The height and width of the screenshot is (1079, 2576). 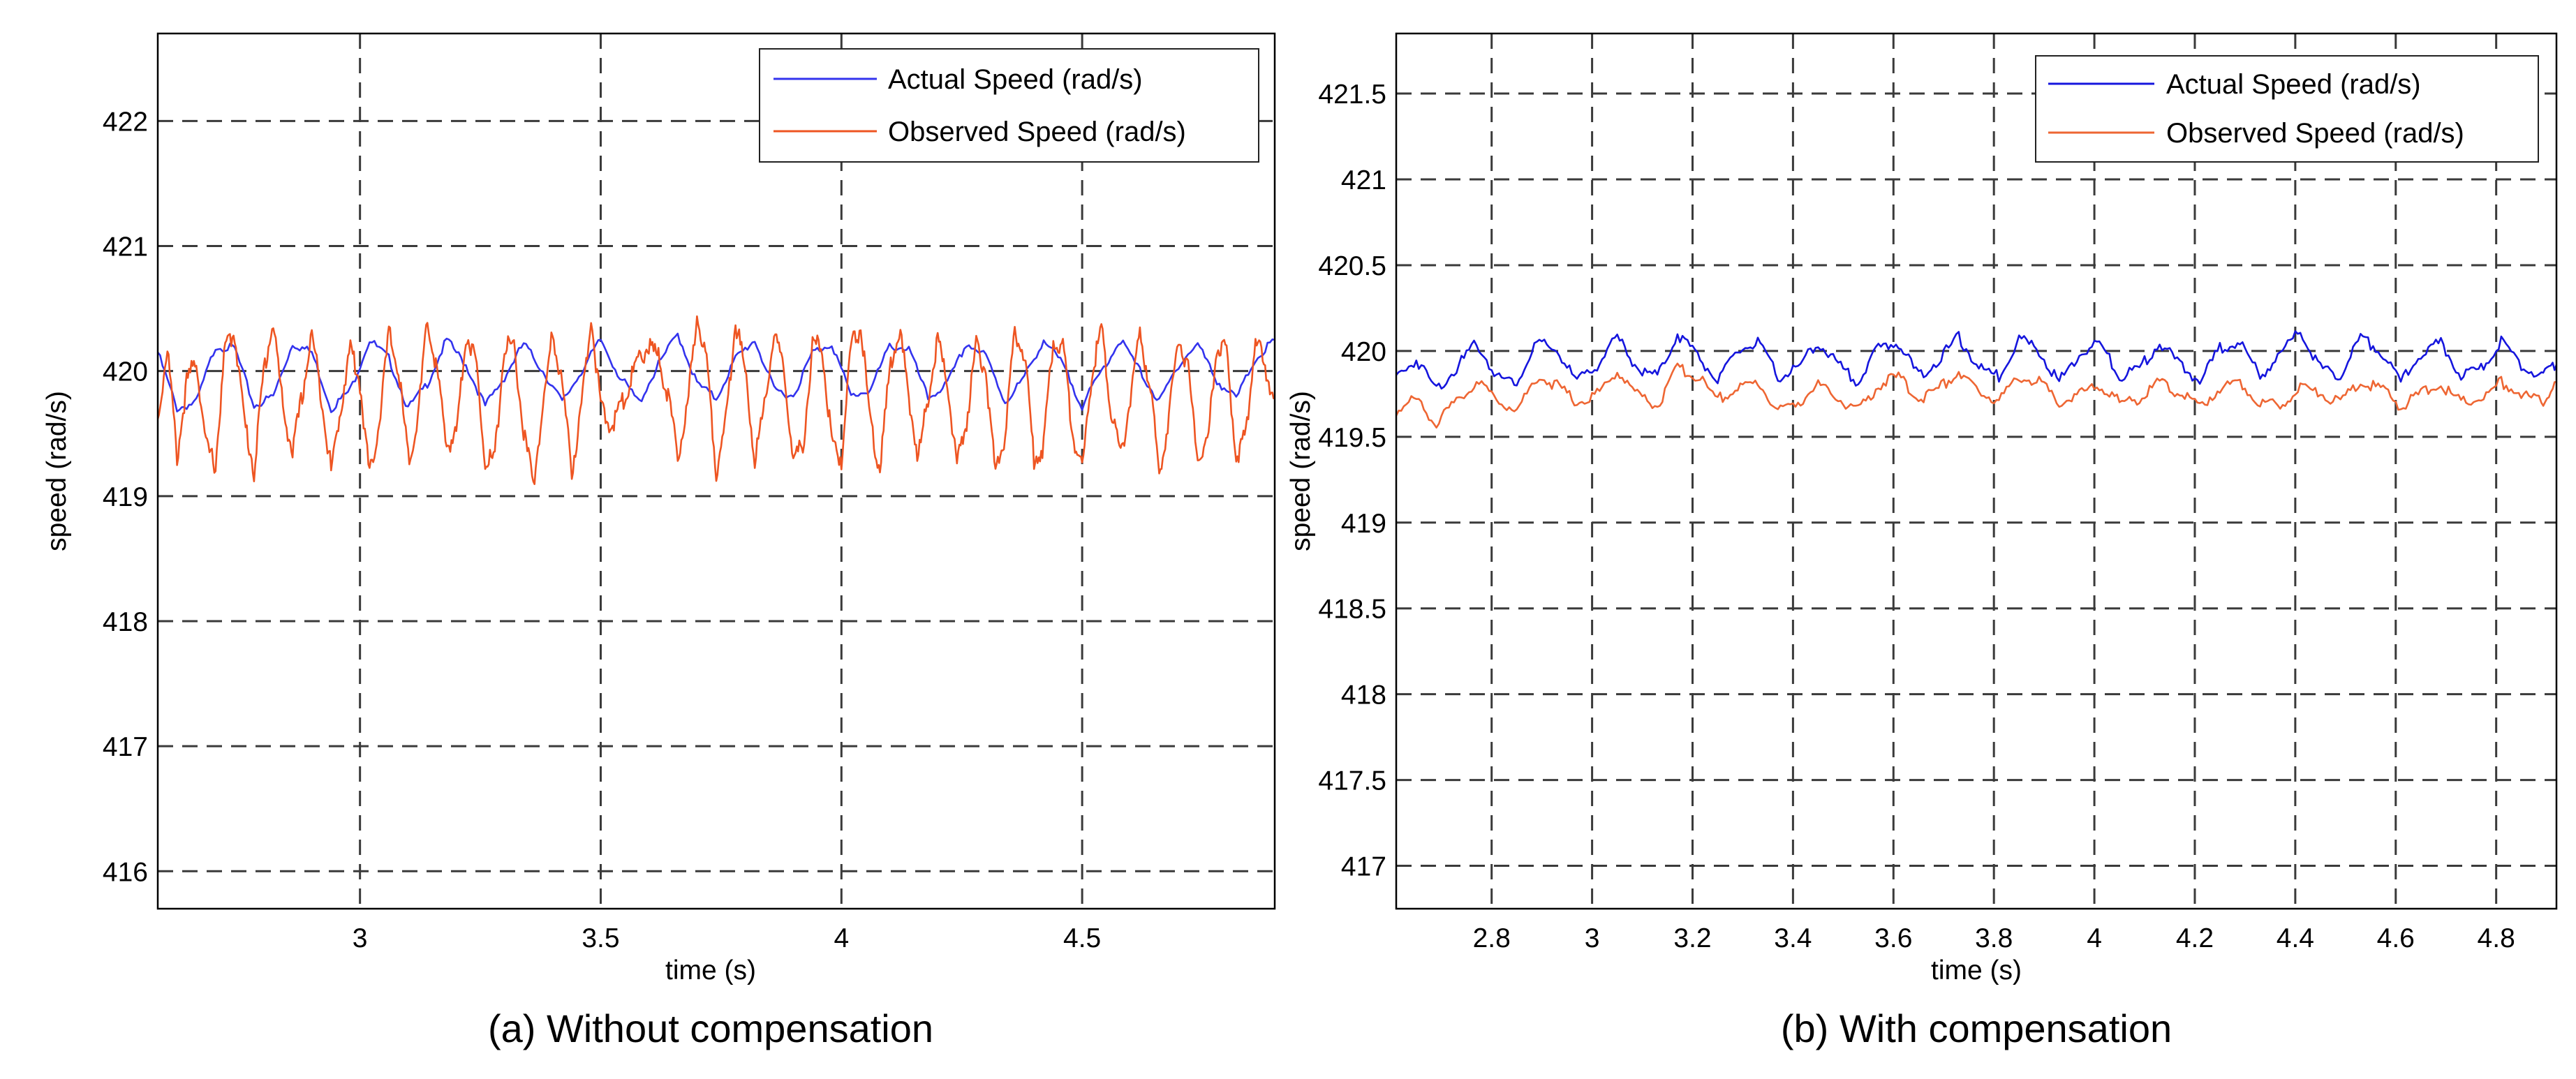 I want to click on y-tick-label: 417.5, so click(x=1352, y=781).